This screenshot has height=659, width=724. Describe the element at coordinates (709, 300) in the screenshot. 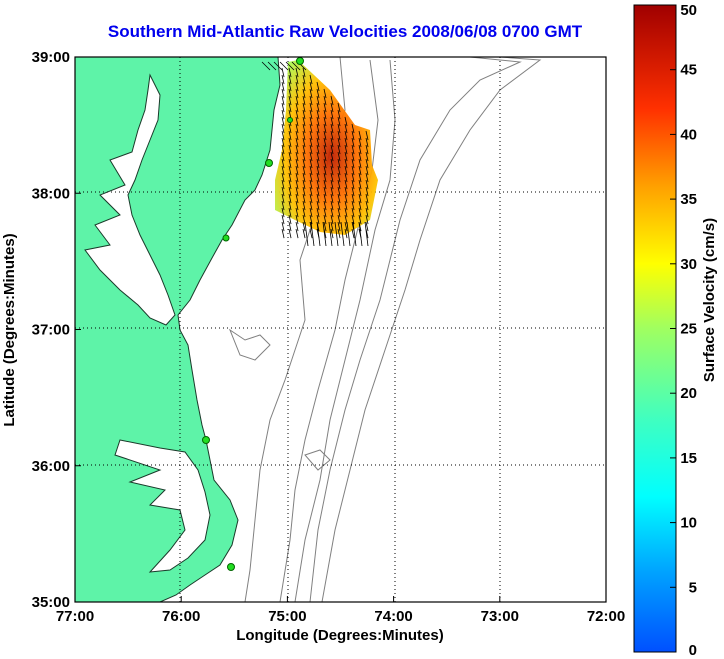

I see `colorbar-label: Surface Velocity (cm/s)` at that location.